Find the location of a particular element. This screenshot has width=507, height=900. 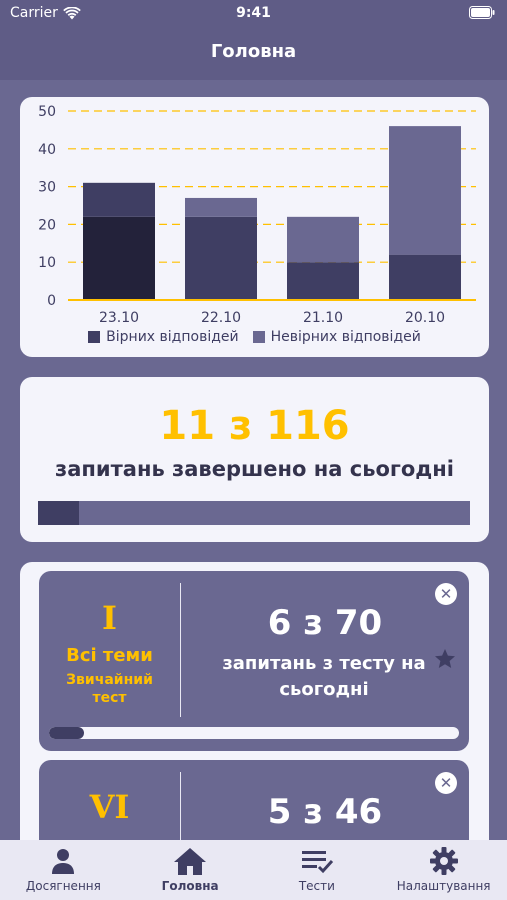

test-number: VI is located at coordinates (109, 807).